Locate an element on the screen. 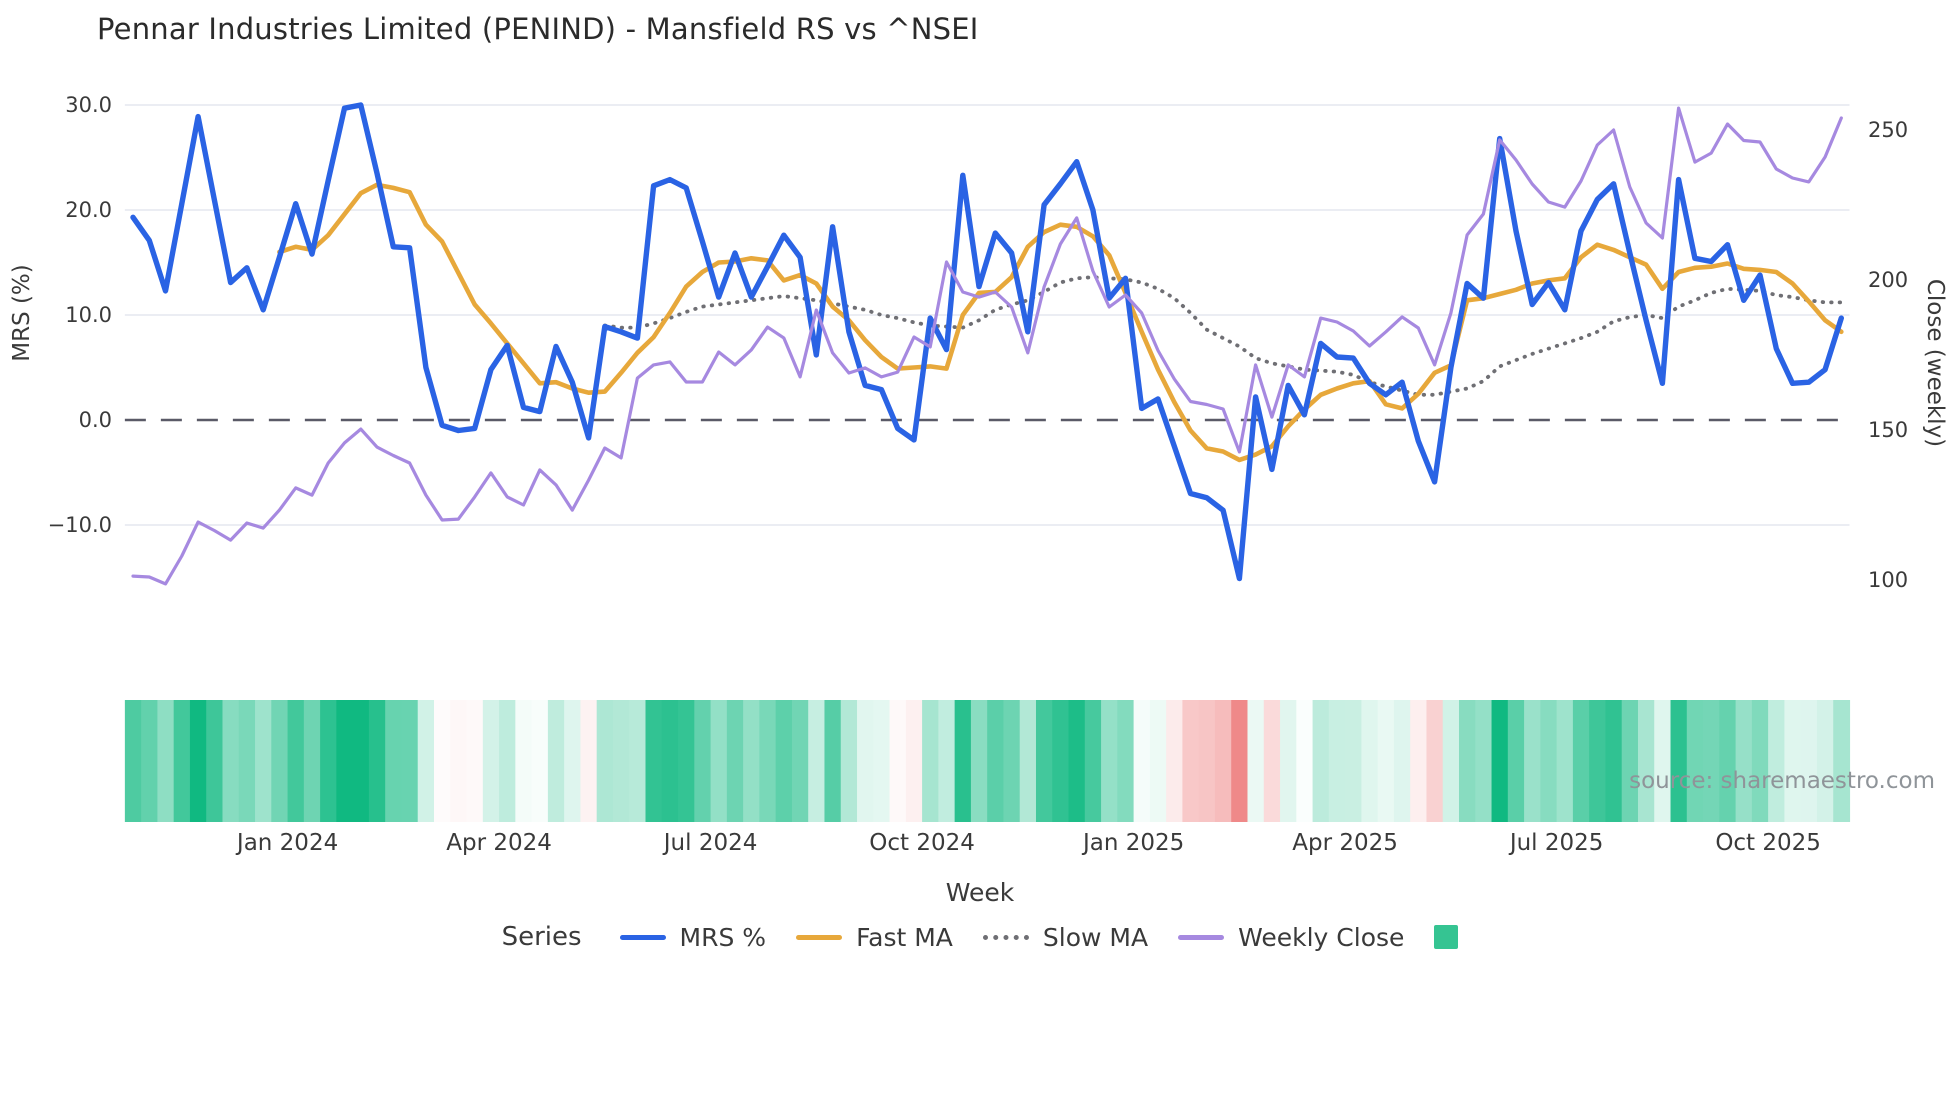 The width and height of the screenshot is (1960, 1102). legend-item-slow-ma: Slow MA is located at coordinates (1065, 937).